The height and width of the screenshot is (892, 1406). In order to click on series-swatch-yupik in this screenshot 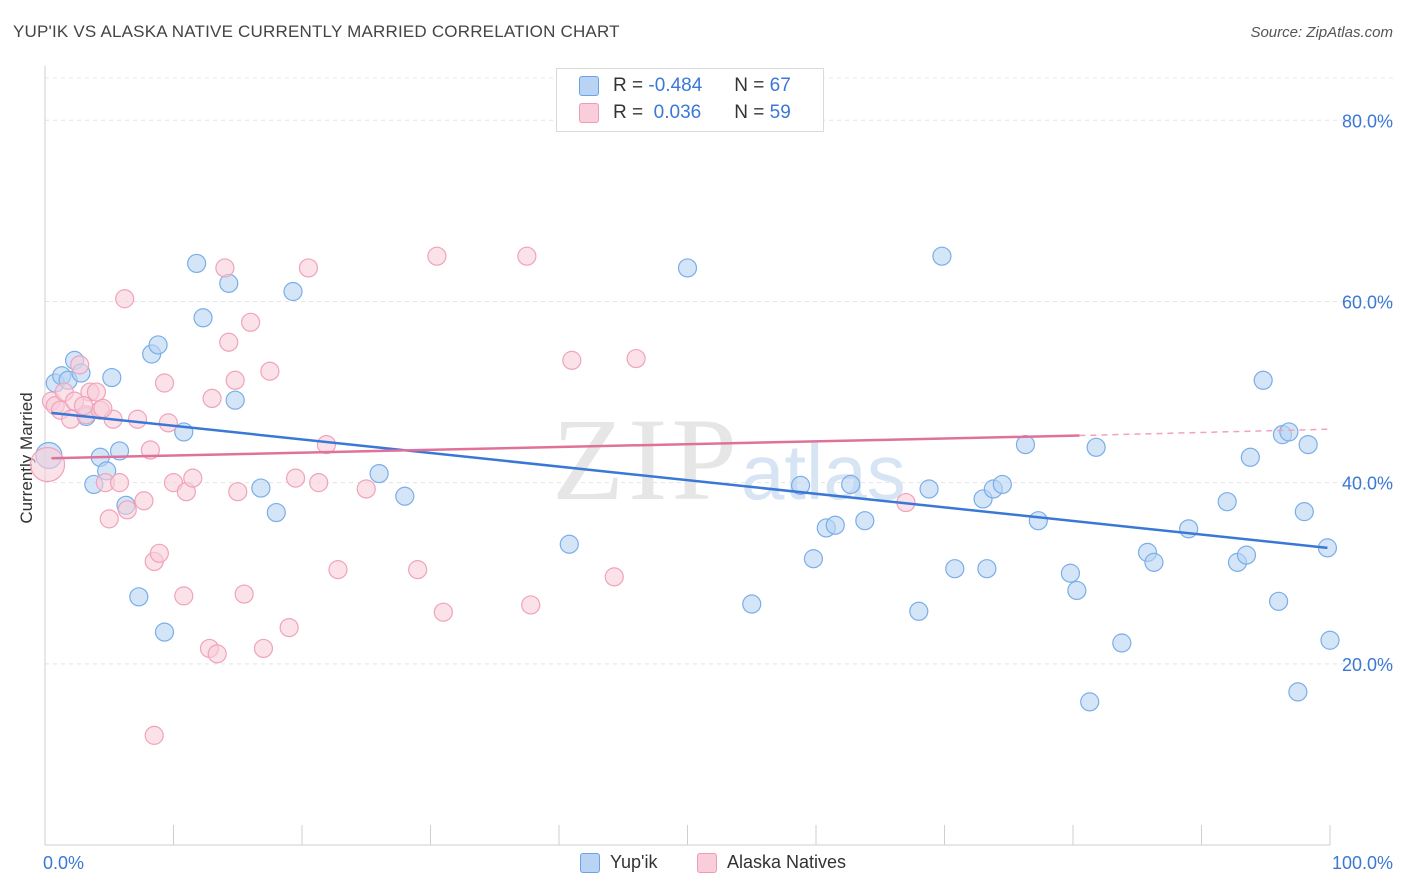, I will do `click(590, 862)`.